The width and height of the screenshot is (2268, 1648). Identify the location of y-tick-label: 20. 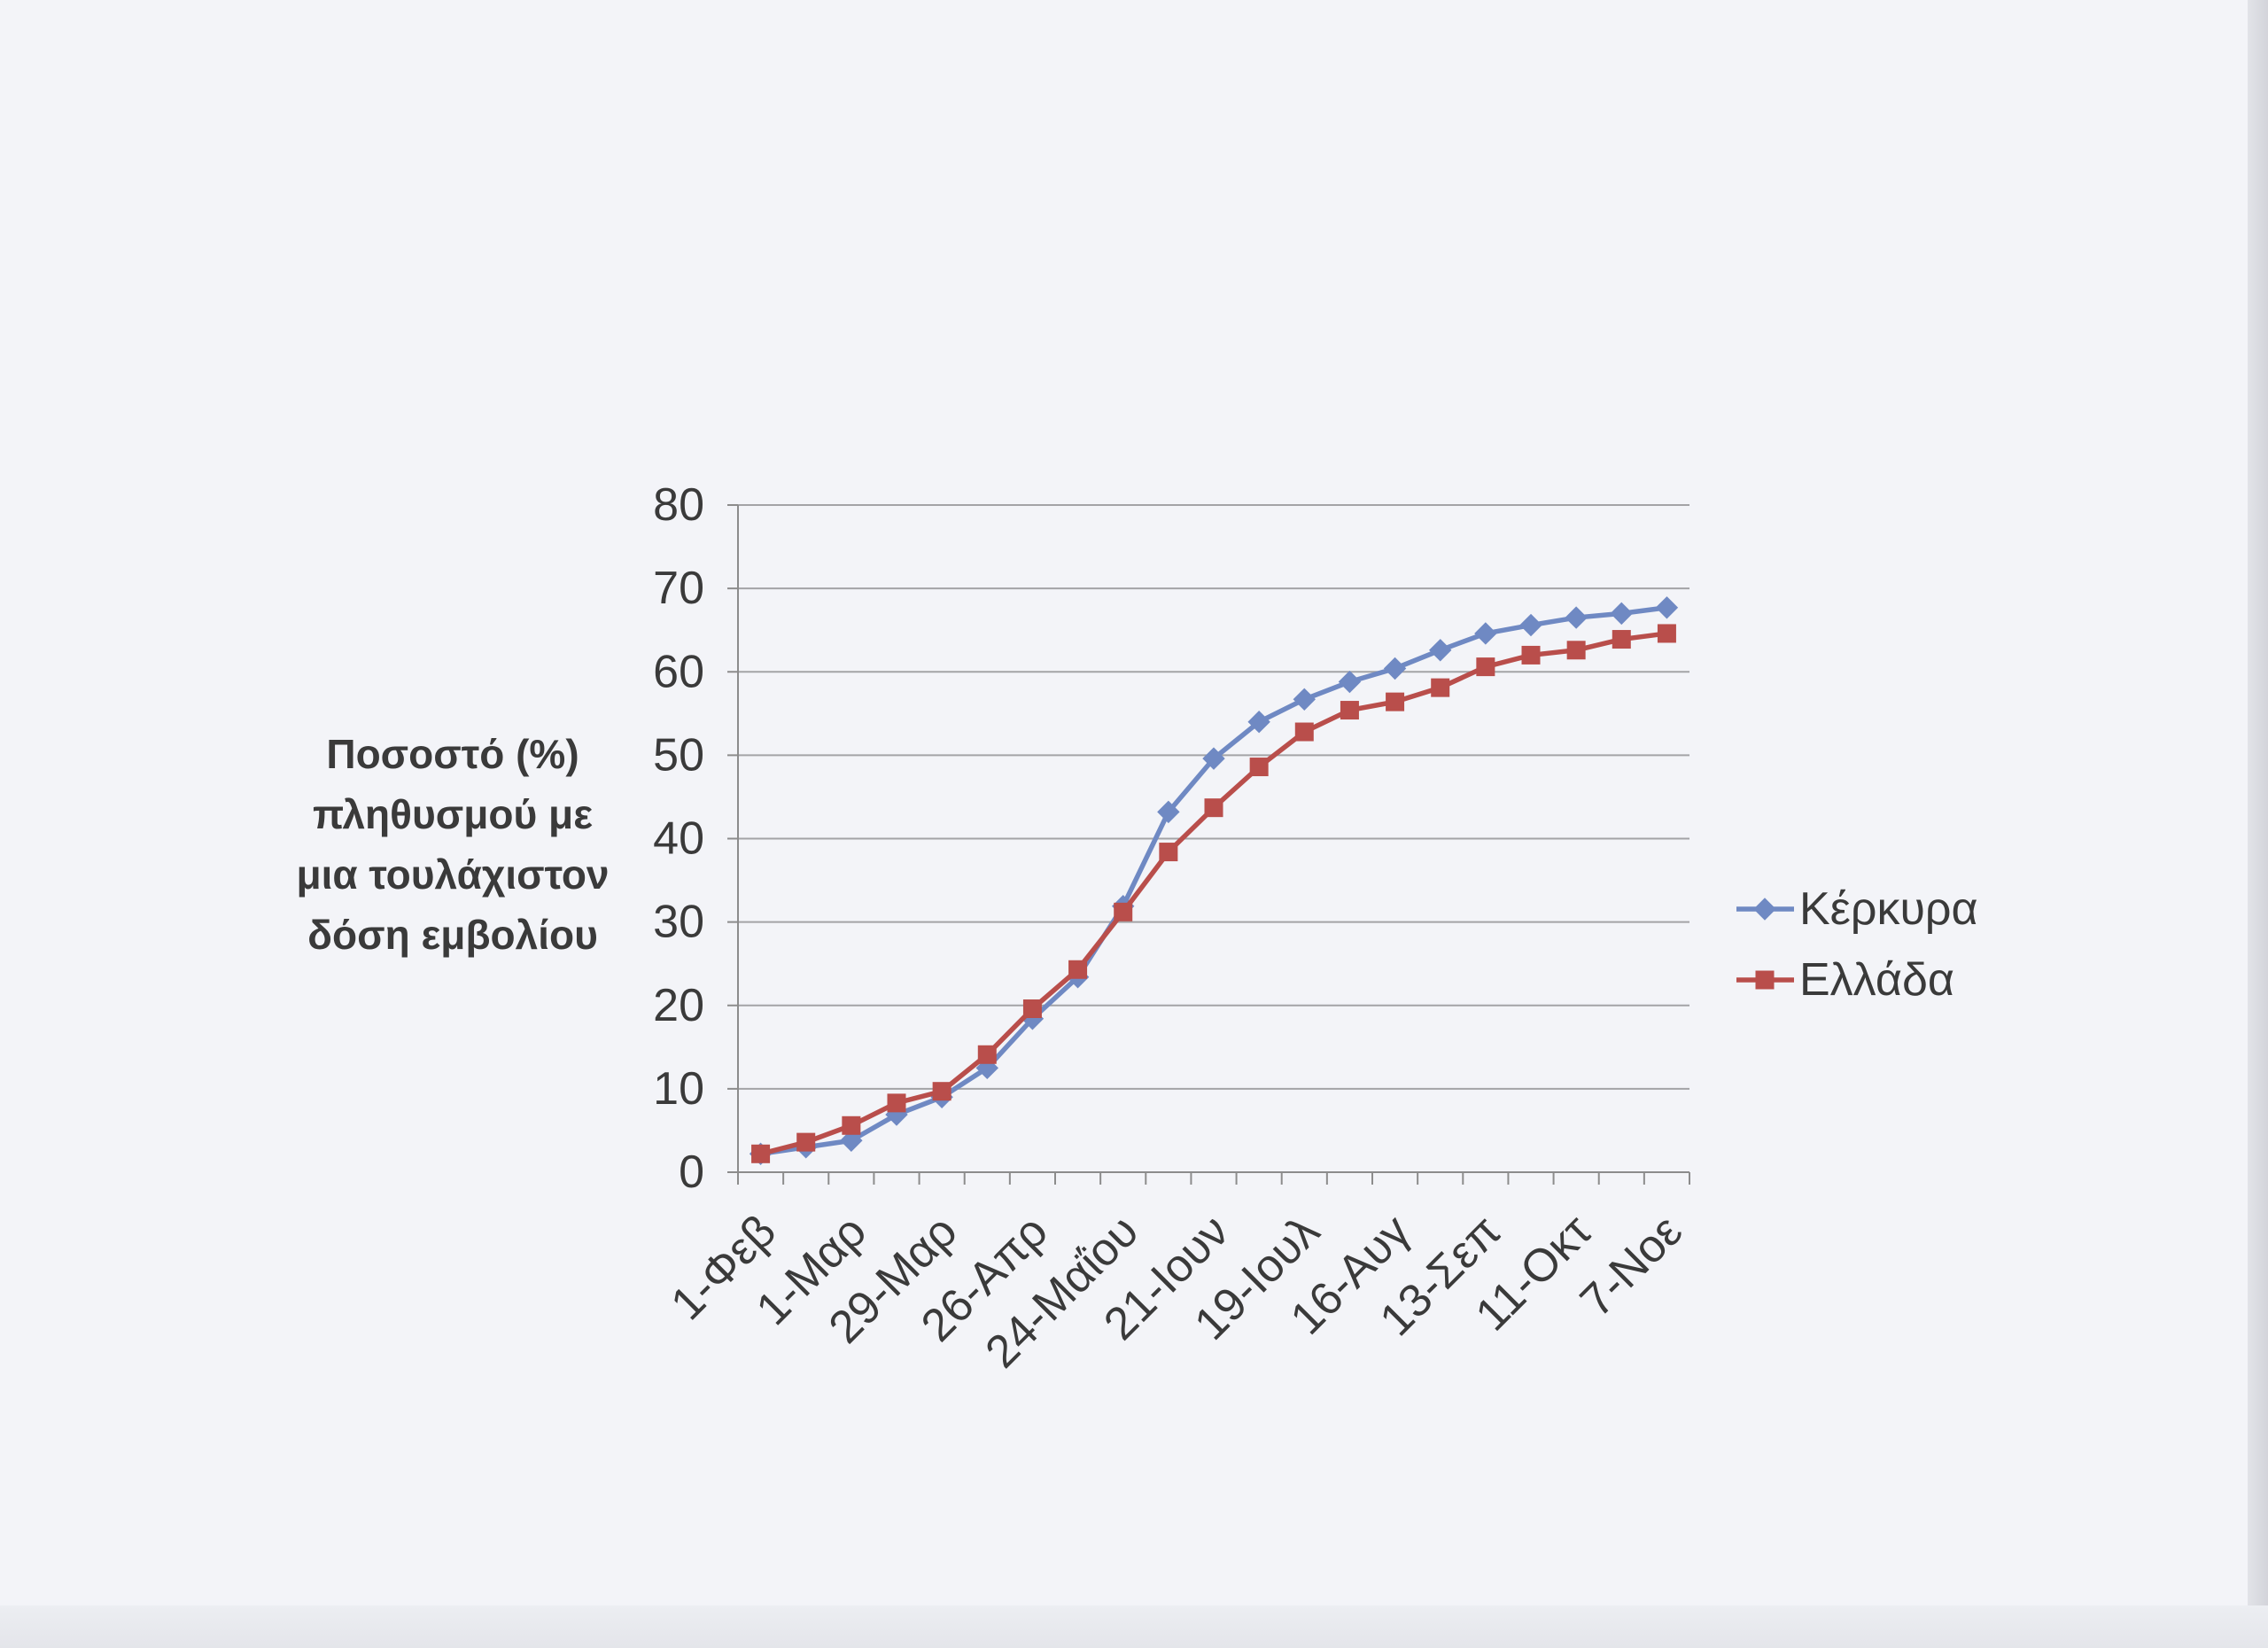
(678, 1005).